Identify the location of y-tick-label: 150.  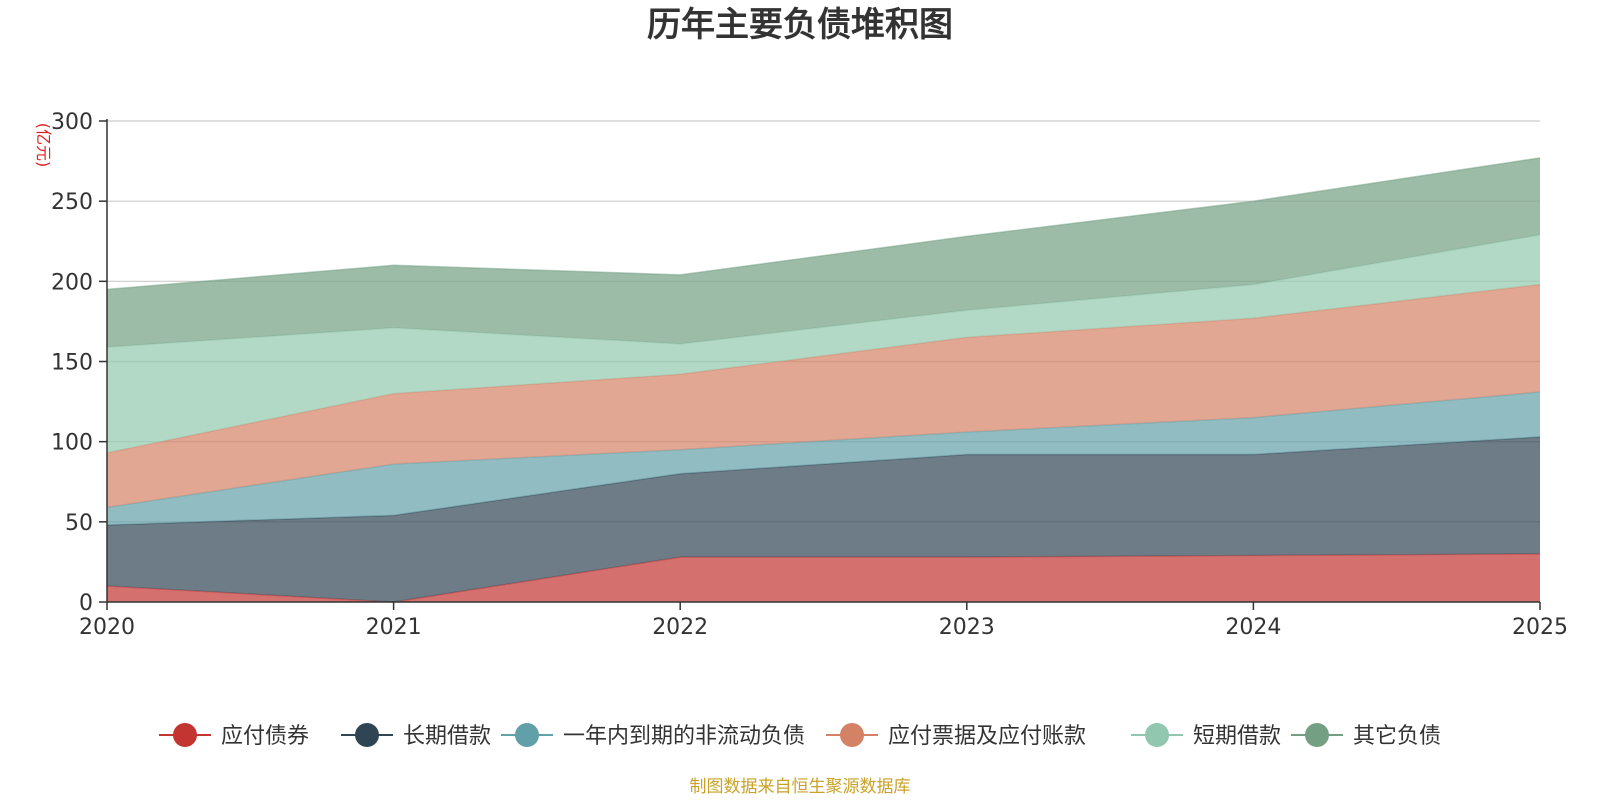
(72, 363).